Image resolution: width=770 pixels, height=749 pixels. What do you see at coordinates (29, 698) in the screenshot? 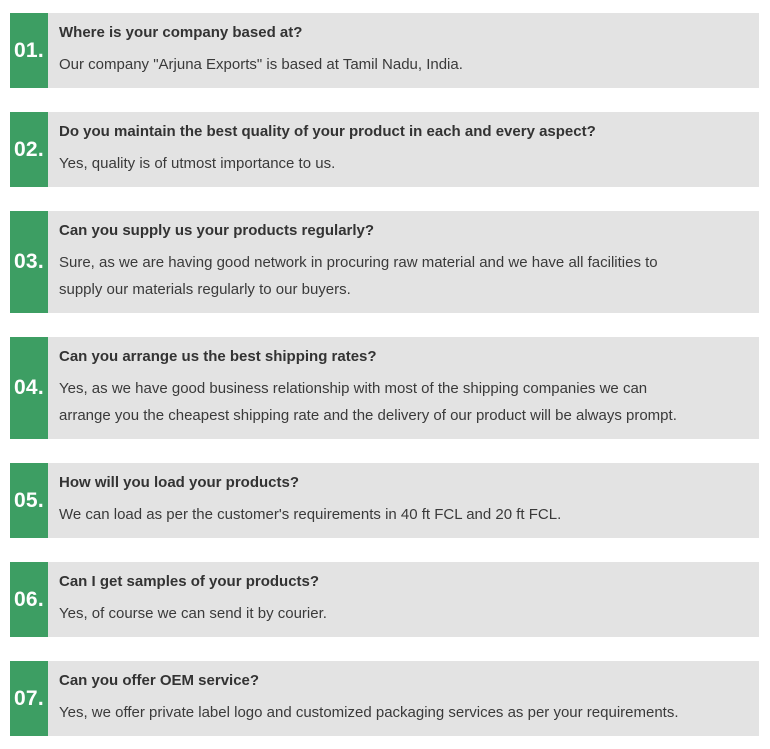
I see `faq-number-badge: 07.` at bounding box center [29, 698].